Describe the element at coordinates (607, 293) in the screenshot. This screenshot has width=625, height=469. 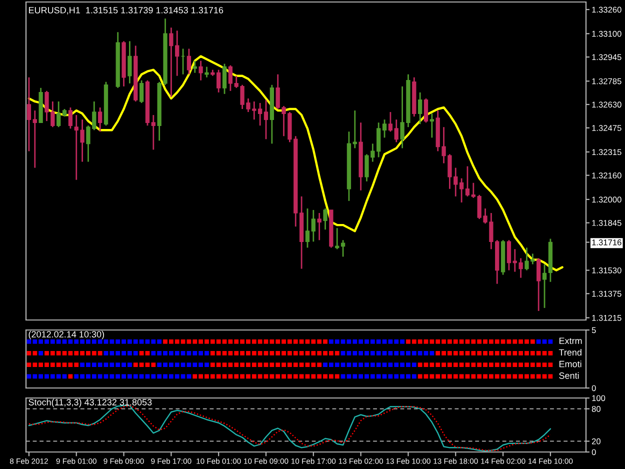
I see `y-tick-label: 1.31375` at that location.